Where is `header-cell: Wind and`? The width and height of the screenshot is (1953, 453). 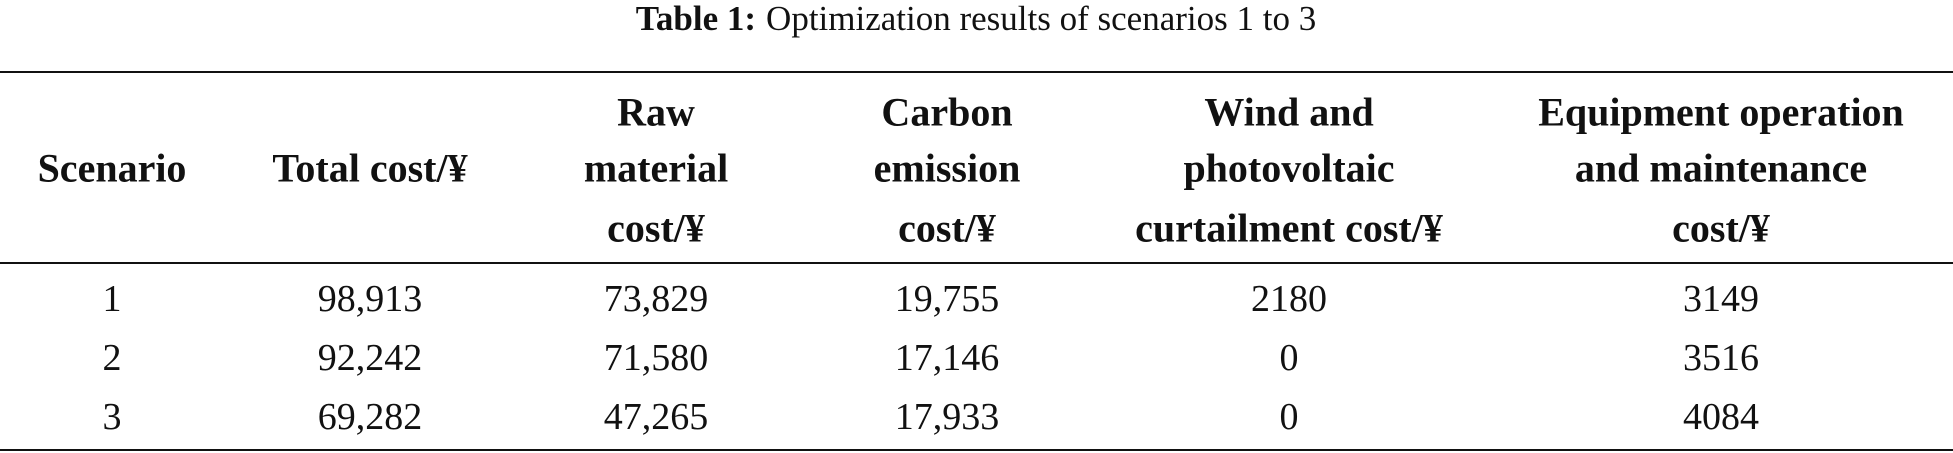
header-cell: Wind and is located at coordinates (1289, 112).